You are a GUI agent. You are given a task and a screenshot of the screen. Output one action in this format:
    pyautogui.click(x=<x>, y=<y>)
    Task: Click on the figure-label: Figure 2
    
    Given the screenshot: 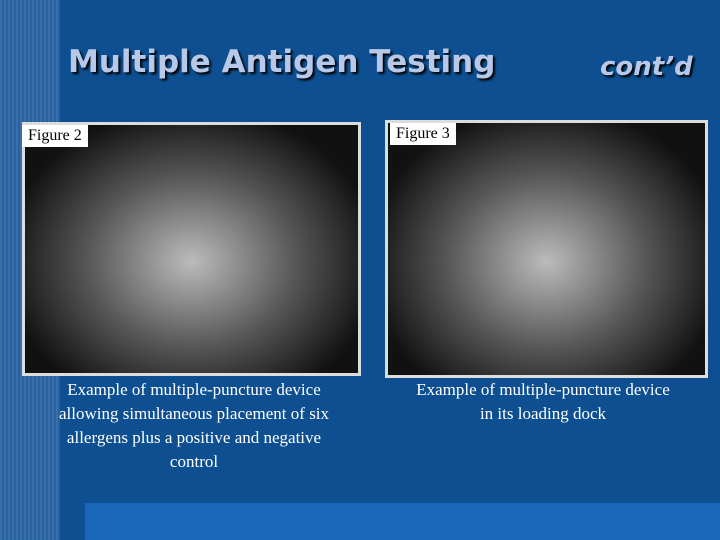 What is the action you would take?
    pyautogui.click(x=55, y=136)
    